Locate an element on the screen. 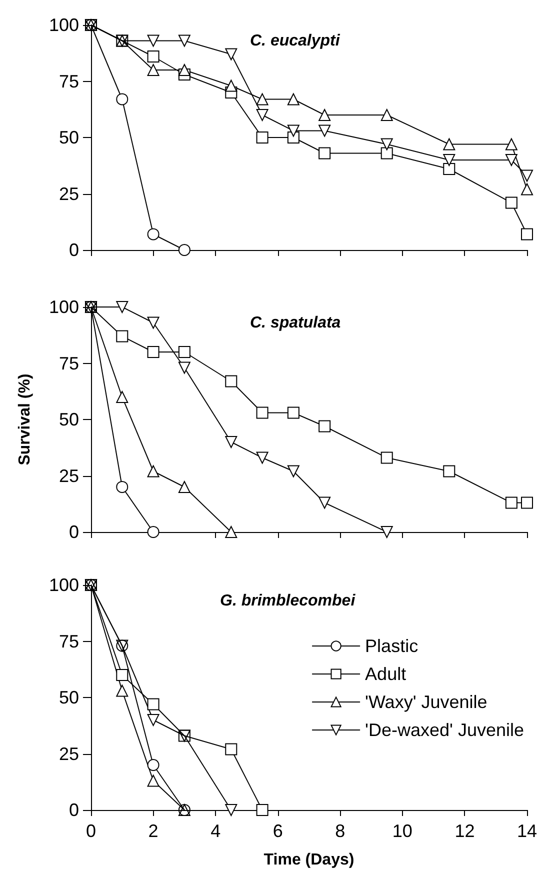 This screenshot has height=879, width=541. x-tick-label: 6 is located at coordinates (277, 831).